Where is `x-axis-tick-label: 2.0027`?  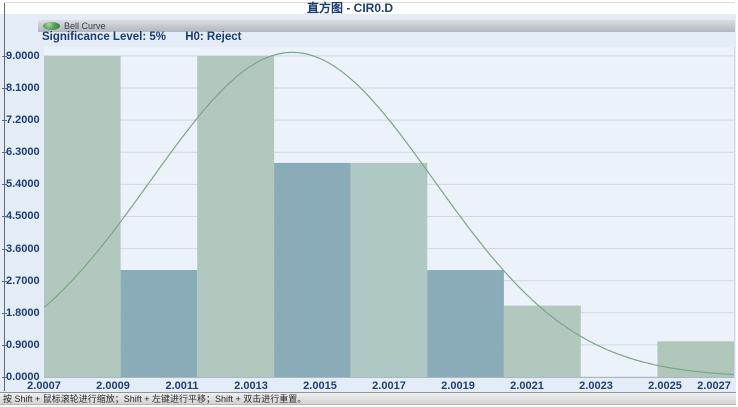 x-axis-tick-label: 2.0027 is located at coordinates (714, 386).